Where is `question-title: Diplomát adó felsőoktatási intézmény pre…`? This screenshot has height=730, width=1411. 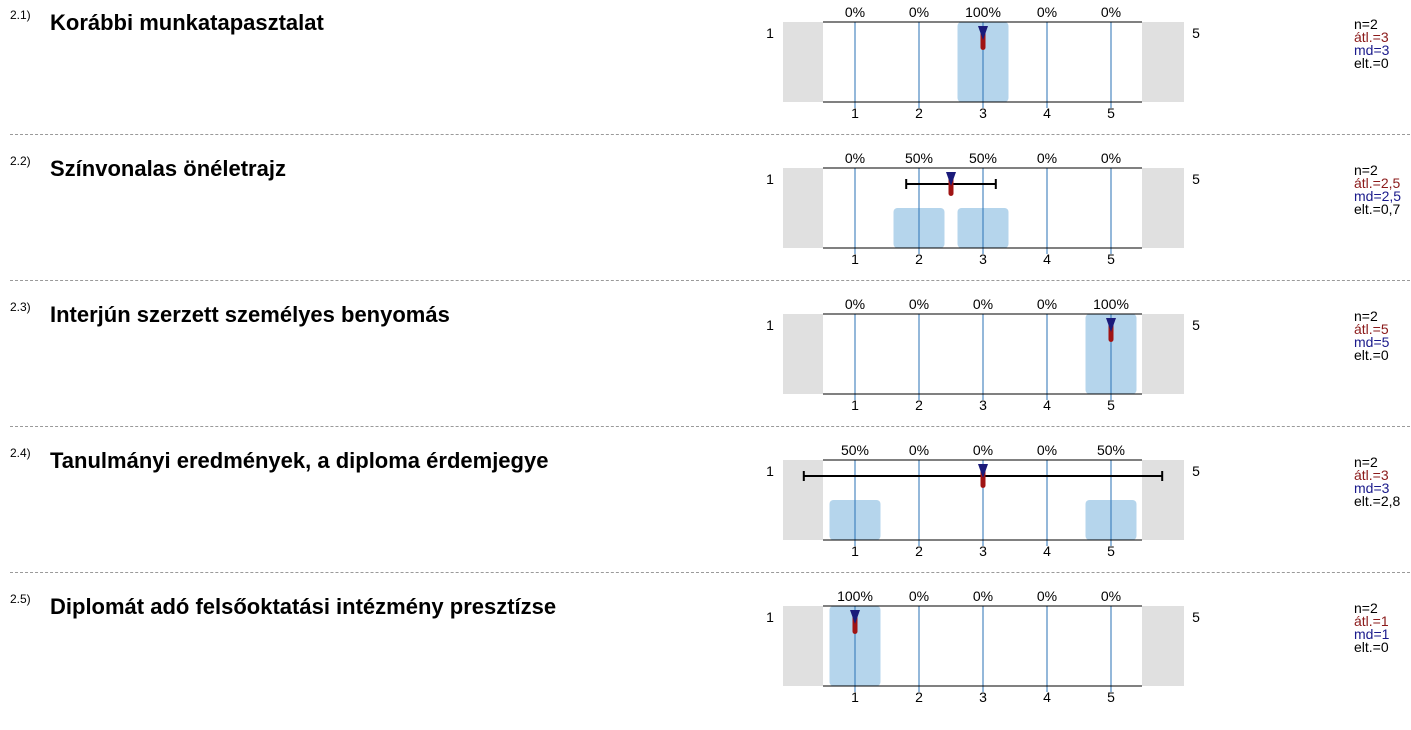 question-title: Diplomát adó felsőoktatási intézmény pre… is located at coordinates (303, 606).